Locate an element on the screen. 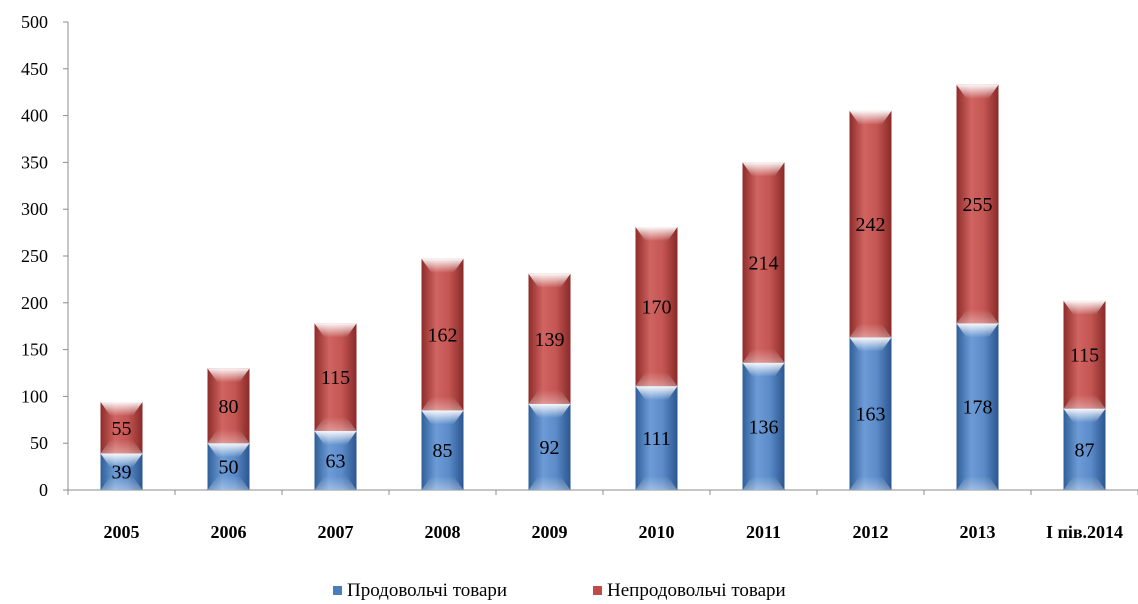 This screenshot has height=604, width=1138. data-label: 50 is located at coordinates (229, 468).